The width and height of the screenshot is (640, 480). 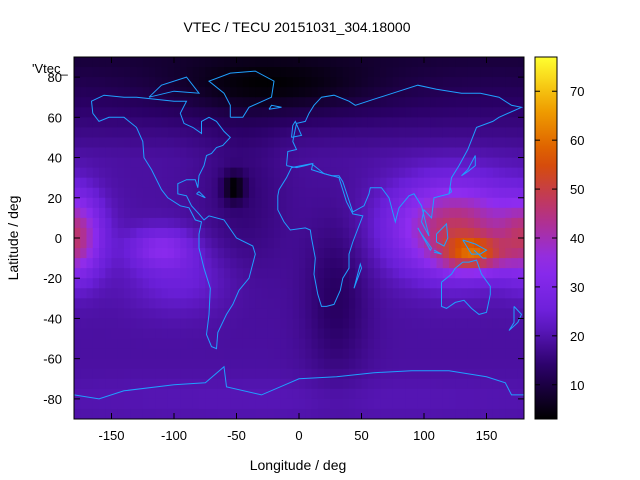 I want to click on colorbar-tick-label: 20, so click(x=577, y=336).